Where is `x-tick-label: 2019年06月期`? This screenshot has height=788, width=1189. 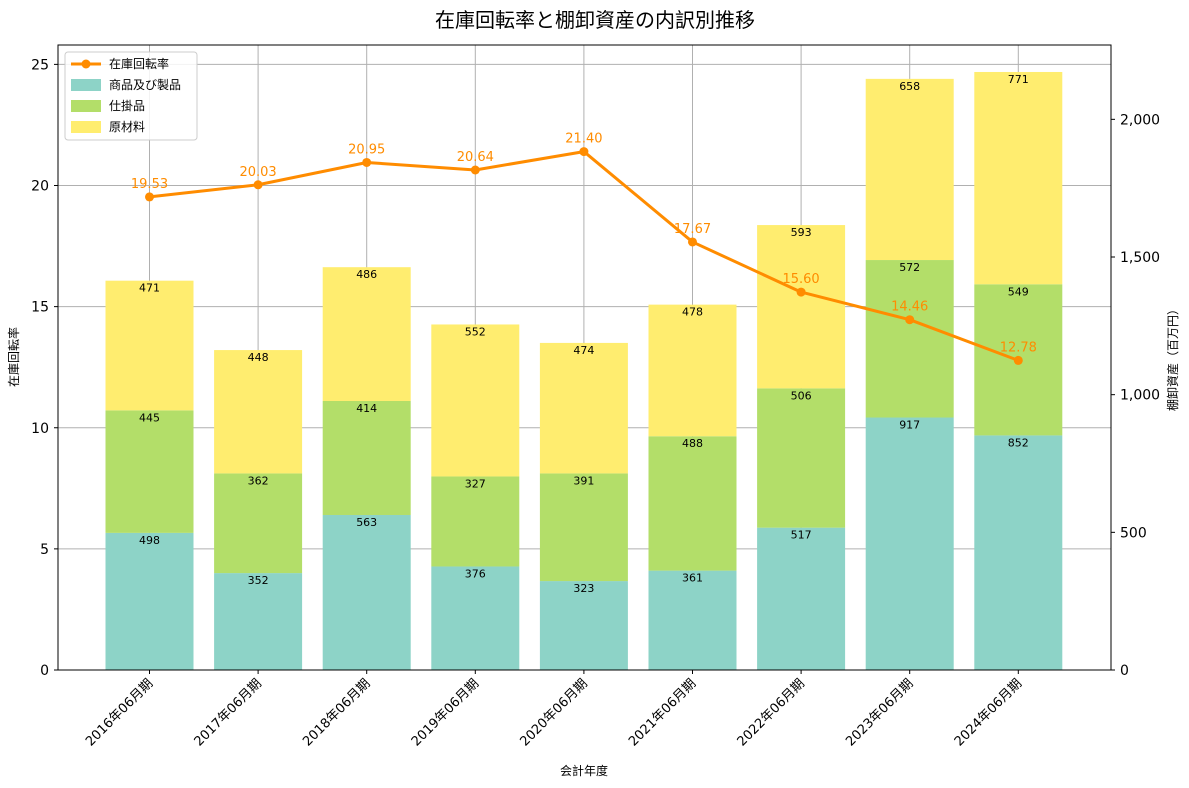 x-tick-label: 2019年06月期 is located at coordinates (445, 712).